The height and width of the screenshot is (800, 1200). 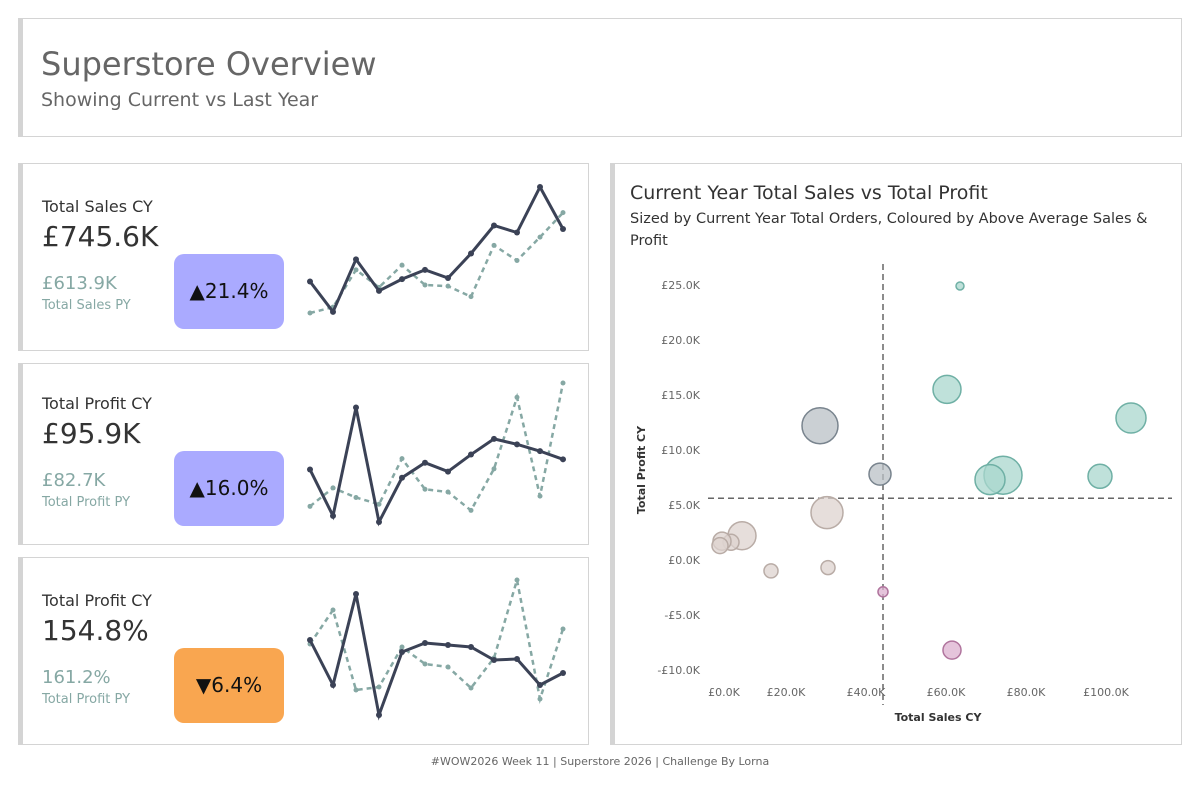 What do you see at coordinates (100, 236) in the screenshot?
I see `kpi-value: £745.6K` at bounding box center [100, 236].